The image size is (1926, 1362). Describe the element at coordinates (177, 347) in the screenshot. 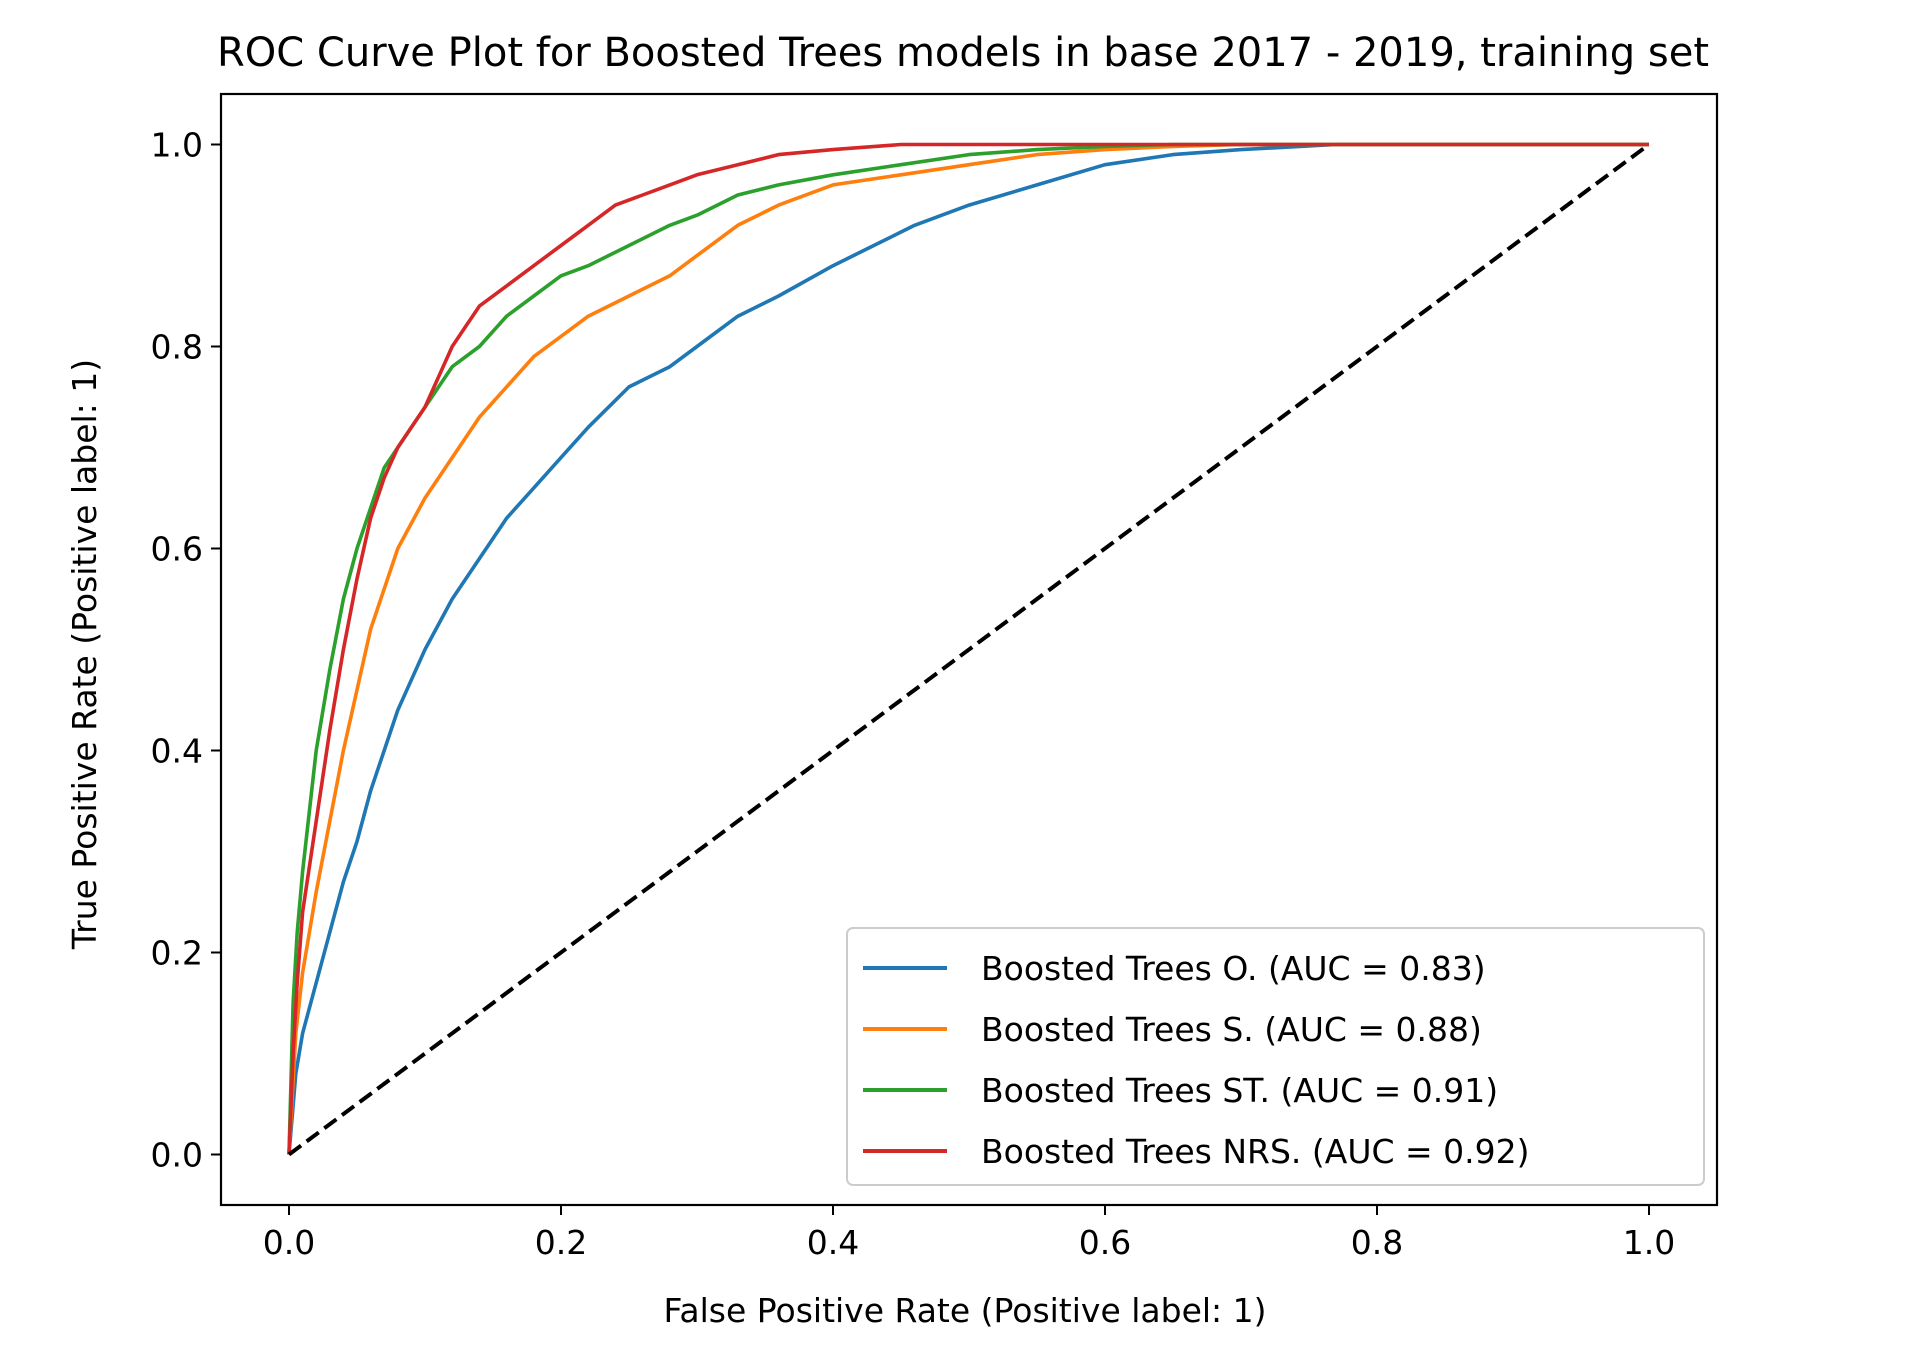

I see `y-tick-label: 0.8` at that location.